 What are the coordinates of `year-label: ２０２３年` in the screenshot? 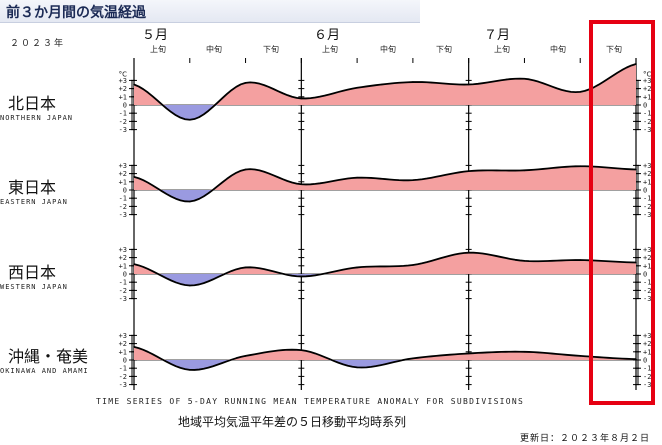 It's located at (38, 44).